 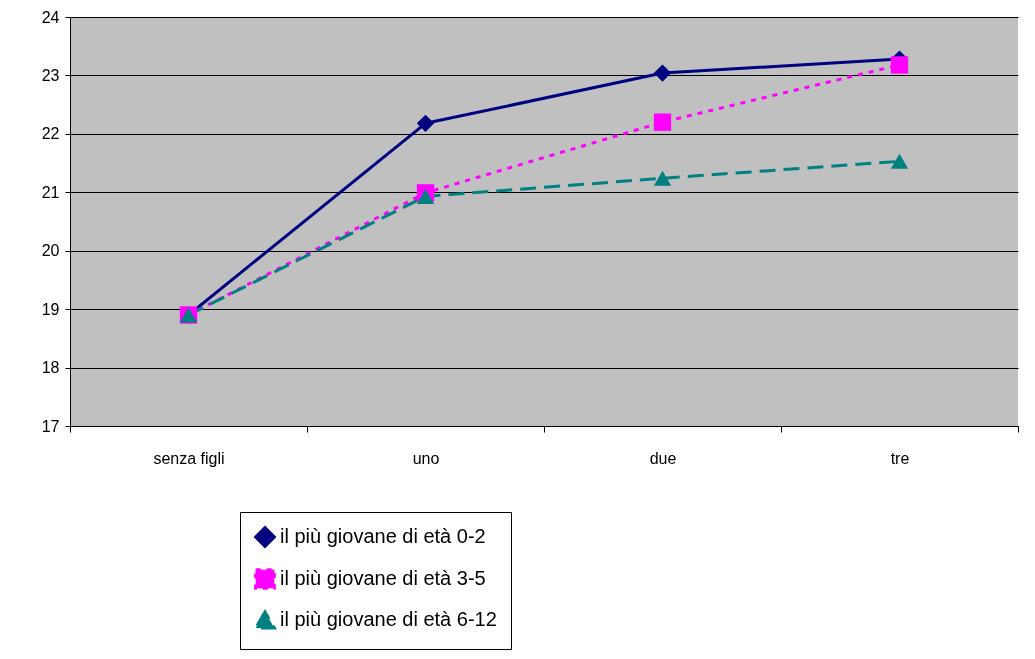 What do you see at coordinates (663, 458) in the screenshot?
I see `x-tick-label: due` at bounding box center [663, 458].